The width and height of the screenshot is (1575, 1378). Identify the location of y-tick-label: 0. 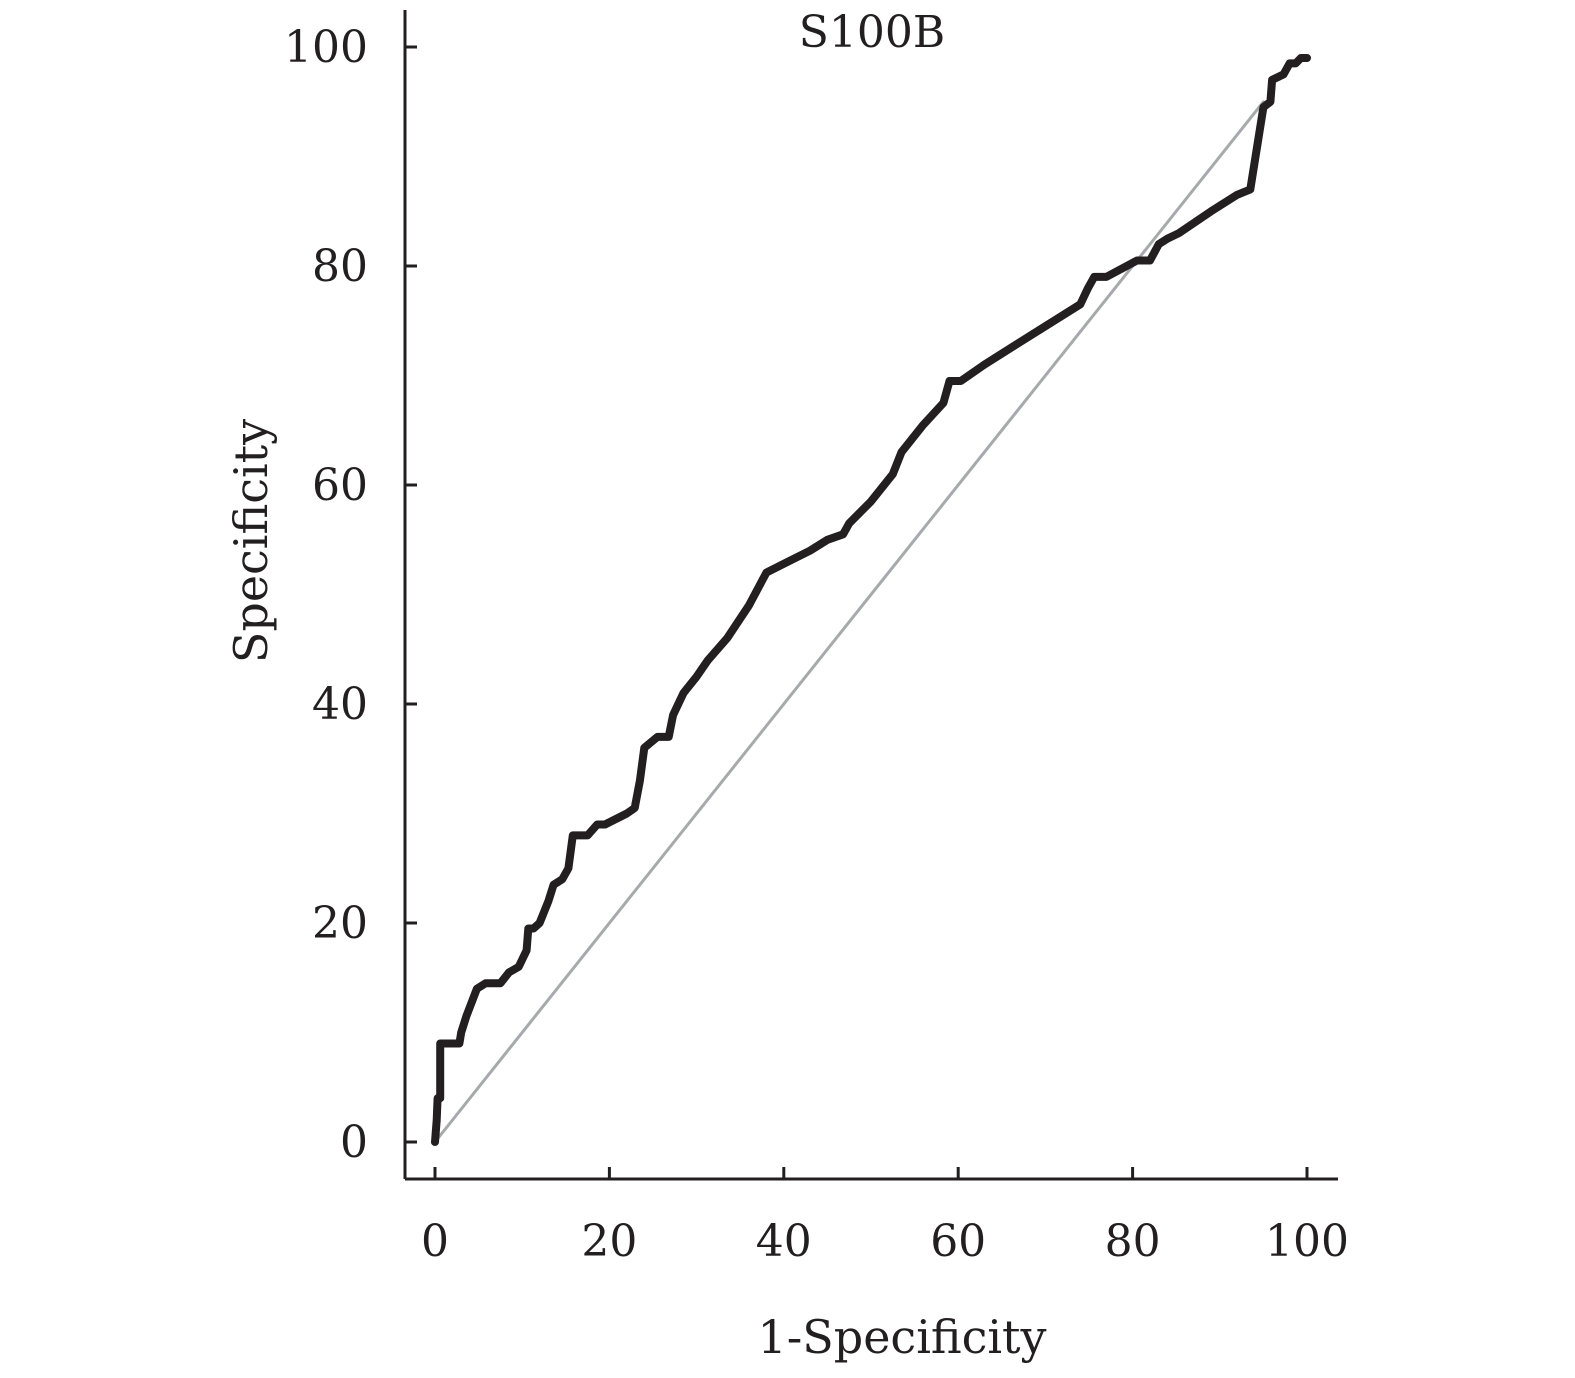
(354, 1142).